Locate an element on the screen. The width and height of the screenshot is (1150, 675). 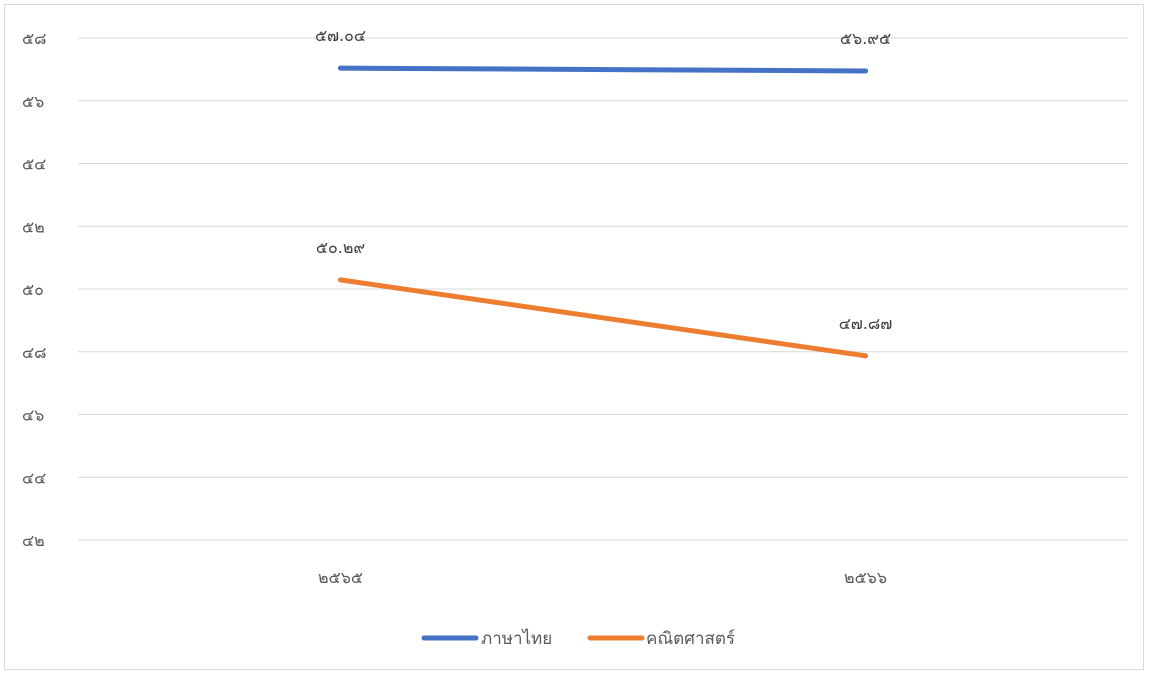
x-axis: ๒๕๖๕ ๒๕๖๖ is located at coordinates (602, 577).